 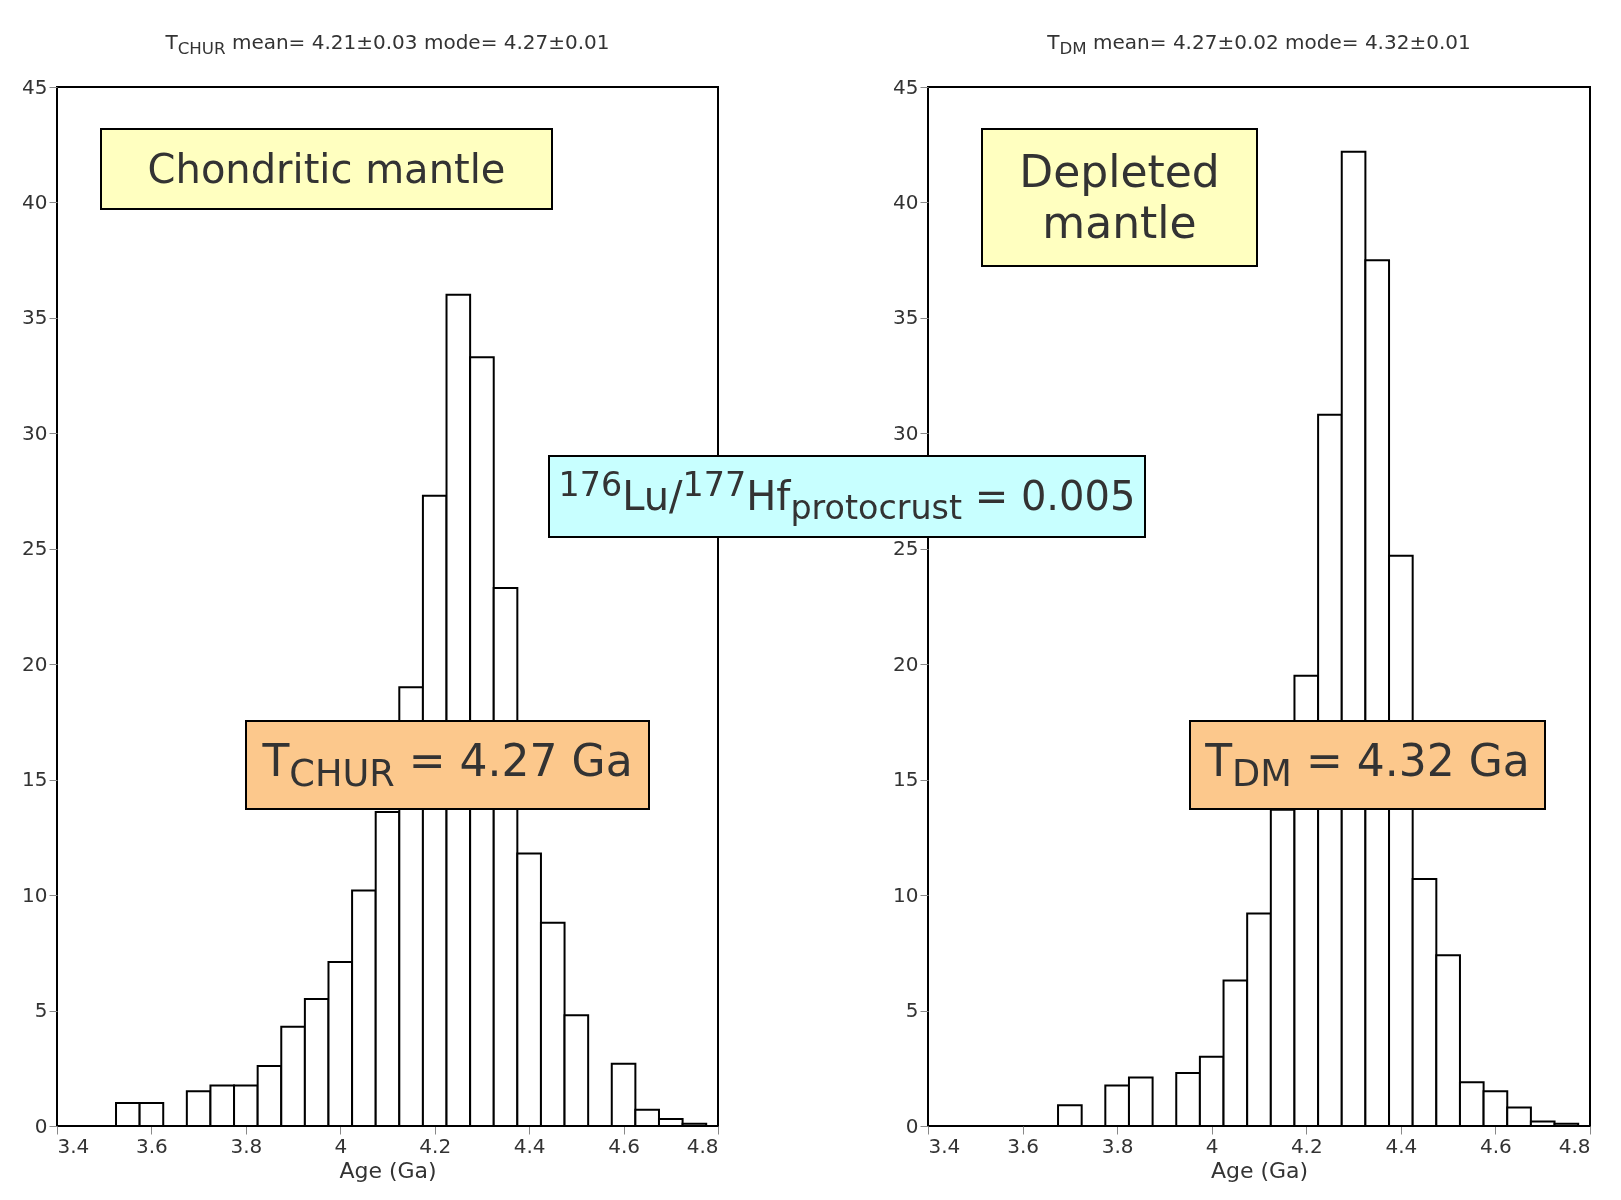 I want to click on chart-title: T$_{DM}$ mean= 4.27±0.02 mode= 4.32±0.01, so click(x=1259, y=44).